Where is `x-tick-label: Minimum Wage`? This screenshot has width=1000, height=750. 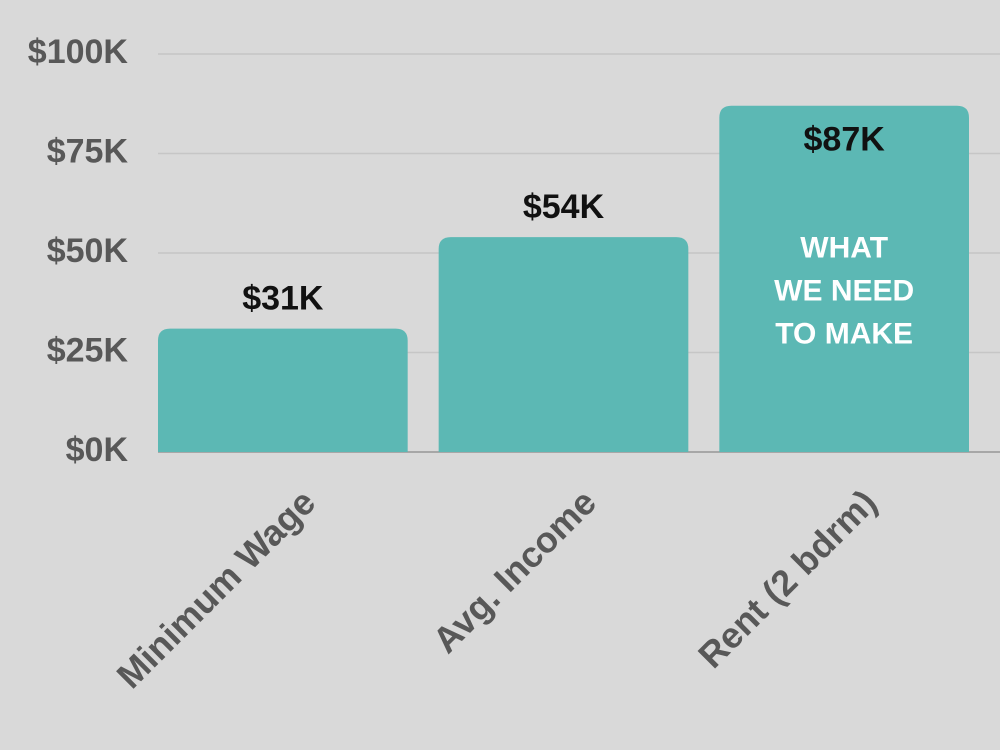
x-tick-label: Minimum Wage is located at coordinates (215, 588).